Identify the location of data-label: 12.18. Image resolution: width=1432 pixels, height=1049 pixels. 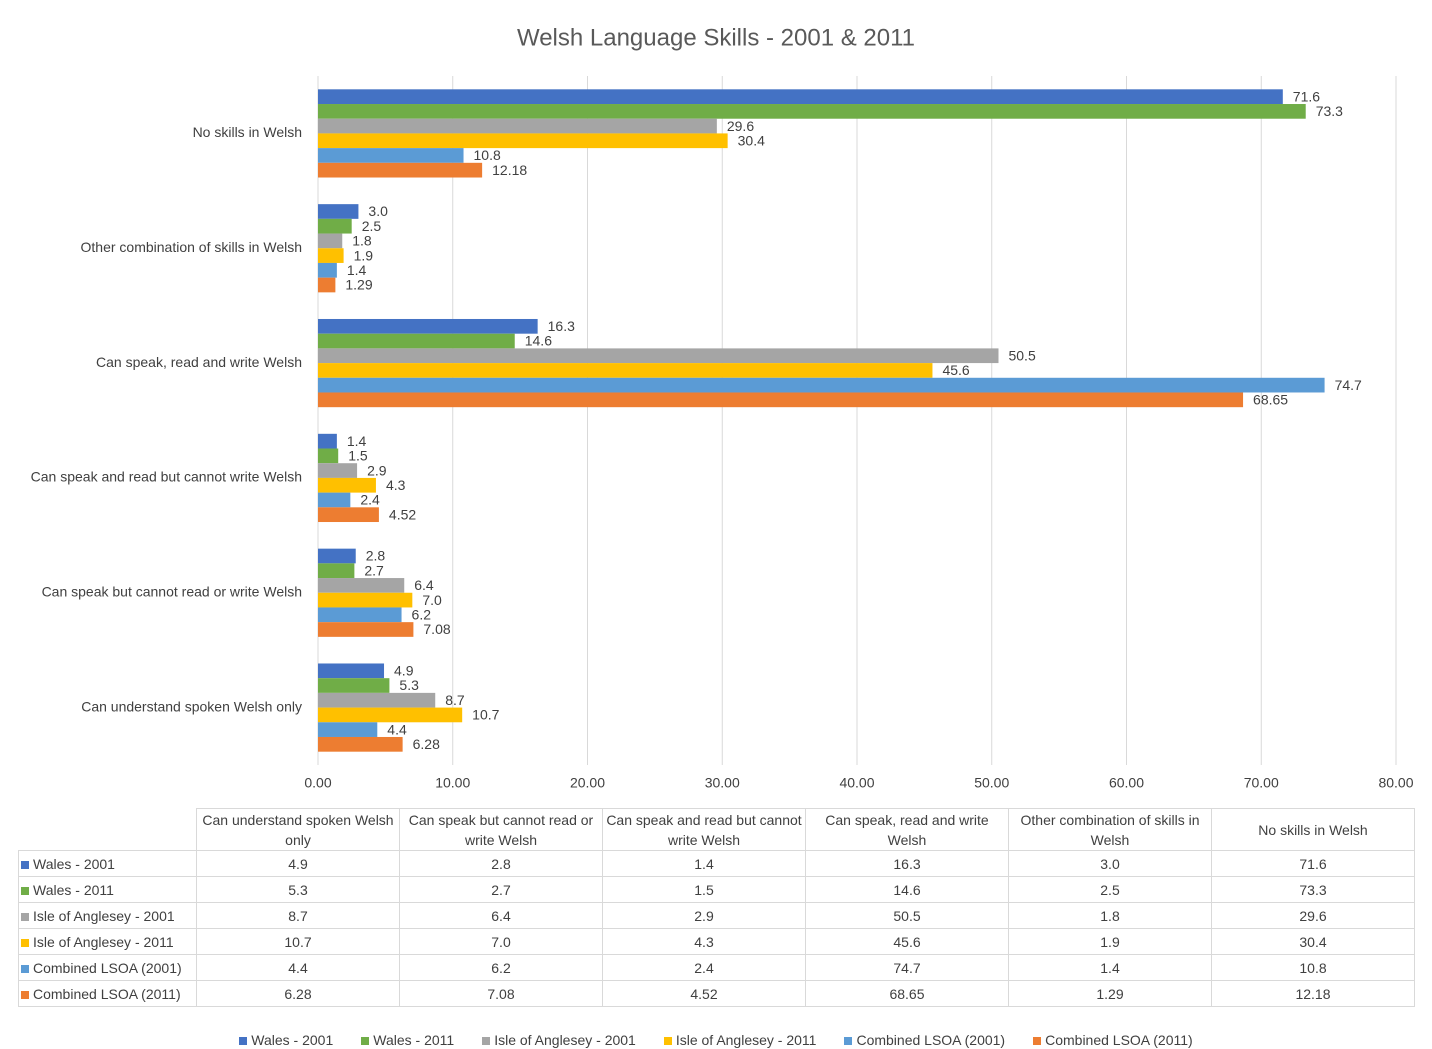
(509, 170).